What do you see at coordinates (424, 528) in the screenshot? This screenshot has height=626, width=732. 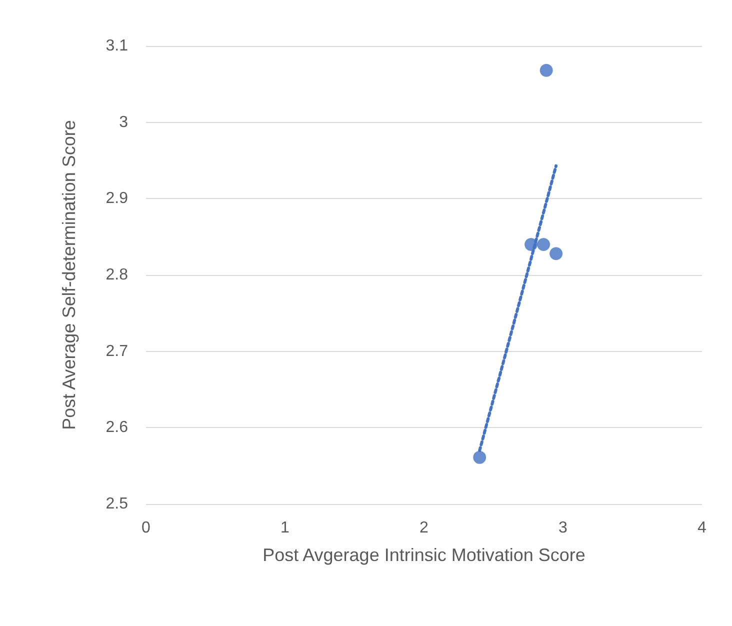 I see `x-tick-label: 2` at bounding box center [424, 528].